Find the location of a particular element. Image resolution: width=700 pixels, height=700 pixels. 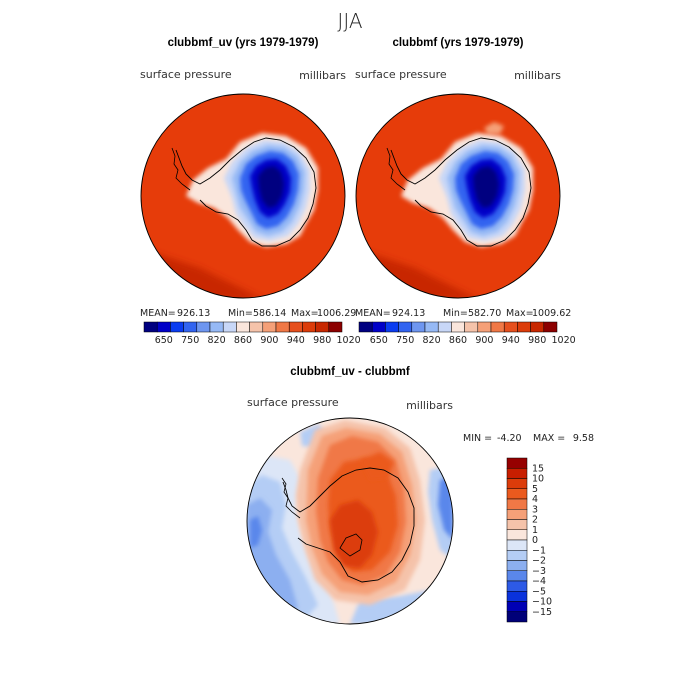

colorbar-tick: −5 is located at coordinates (539, 591).